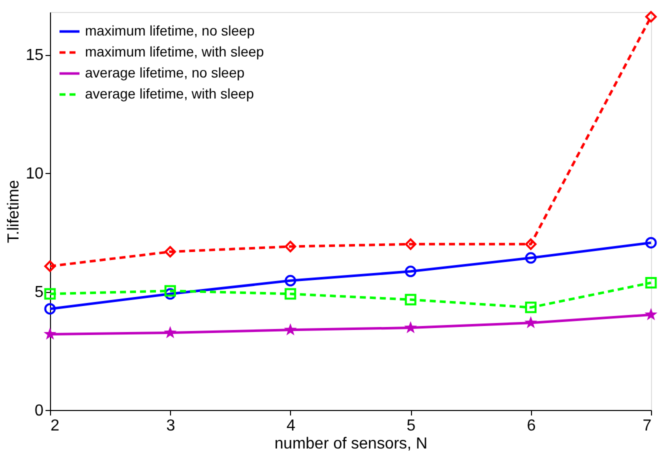  Describe the element at coordinates (170, 30) in the screenshot. I see `legend-label: maximum lifetime, no sleep` at that location.